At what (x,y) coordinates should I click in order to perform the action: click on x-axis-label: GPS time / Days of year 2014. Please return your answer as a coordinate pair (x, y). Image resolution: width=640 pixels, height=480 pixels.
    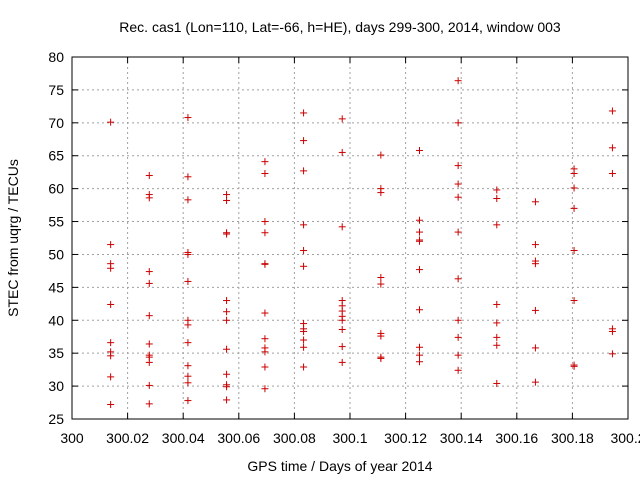
    Looking at the image, I should click on (339, 466).